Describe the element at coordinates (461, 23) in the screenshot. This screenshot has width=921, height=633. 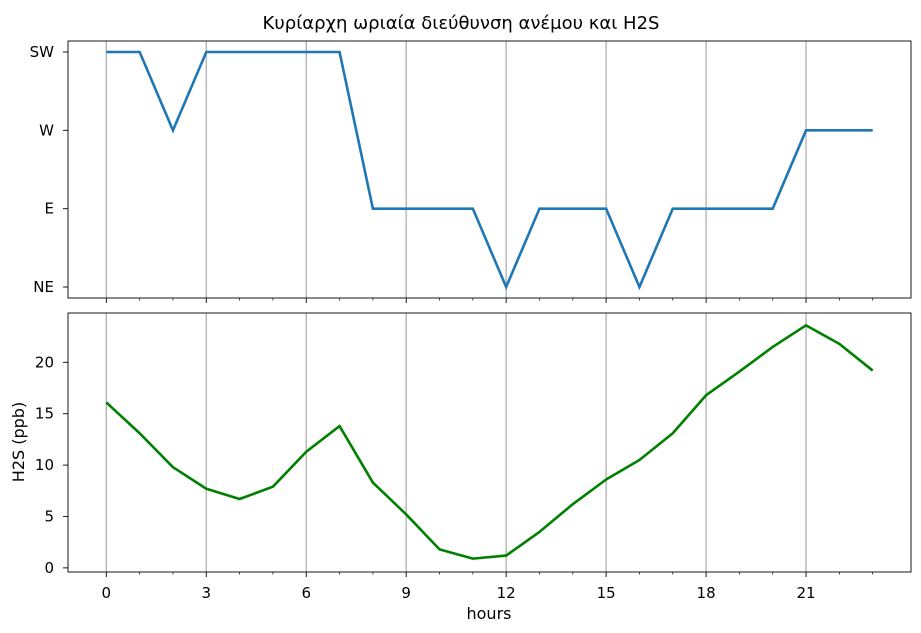
I see `chart-title: Κυρίαρχη ωριαία διεύθυνση ανέμου και H2S` at that location.